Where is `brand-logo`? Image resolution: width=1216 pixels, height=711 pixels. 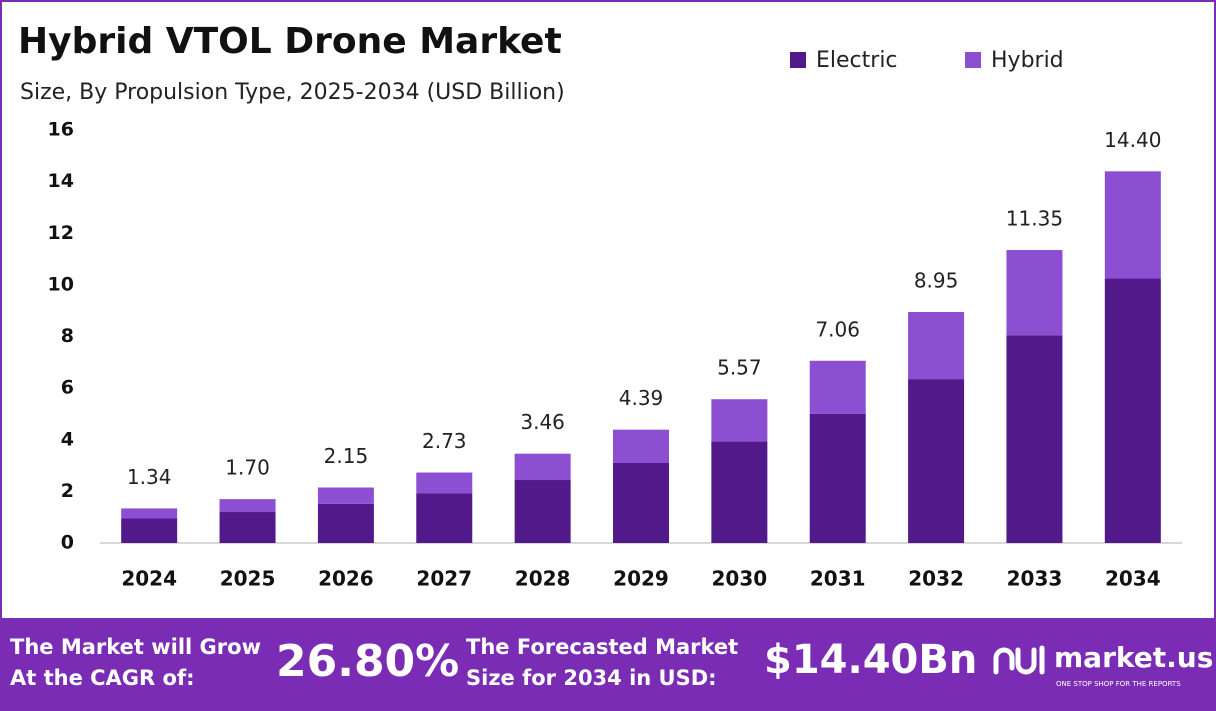
brand-logo is located at coordinates (1019, 660).